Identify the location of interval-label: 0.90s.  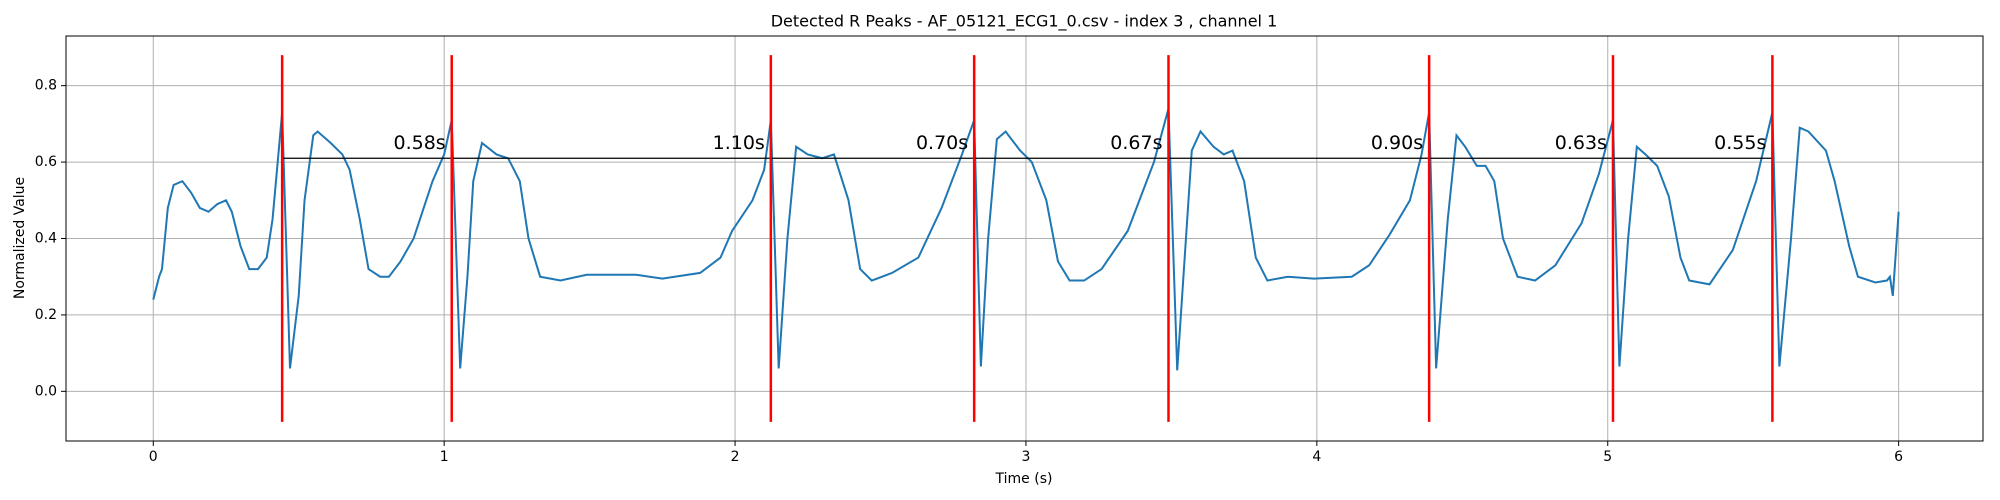
(1397, 143).